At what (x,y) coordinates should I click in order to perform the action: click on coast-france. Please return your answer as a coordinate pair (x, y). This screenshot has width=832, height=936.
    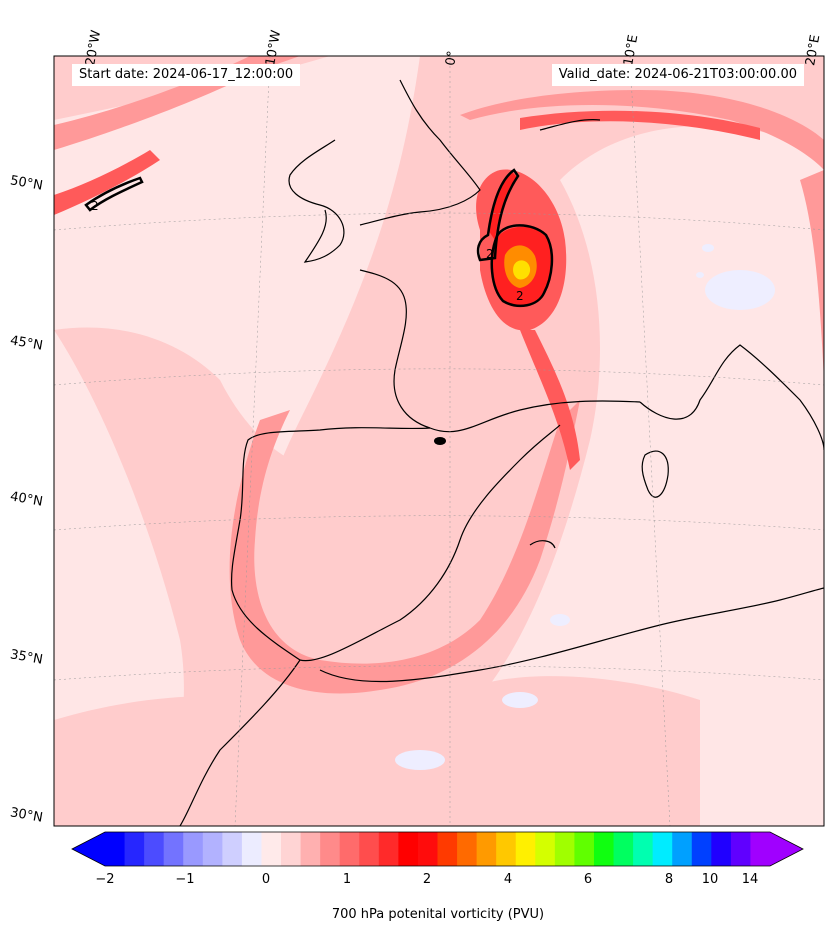
    Looking at the image, I should click on (500, 351).